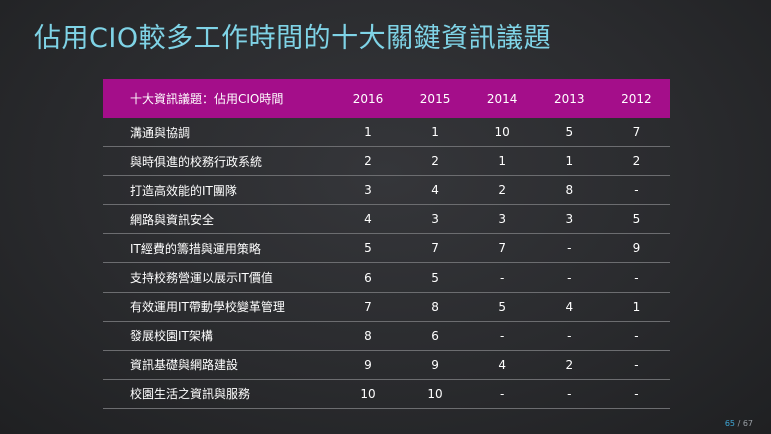  What do you see at coordinates (219, 161) in the screenshot?
I see `issue-name: 與時俱進的校務行政系統` at bounding box center [219, 161].